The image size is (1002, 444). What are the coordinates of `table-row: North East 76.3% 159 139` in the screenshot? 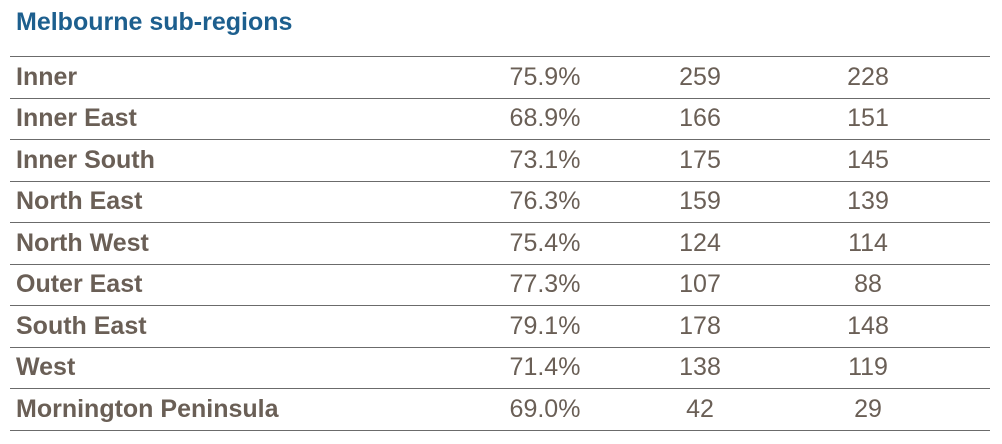 It's located at (500, 202).